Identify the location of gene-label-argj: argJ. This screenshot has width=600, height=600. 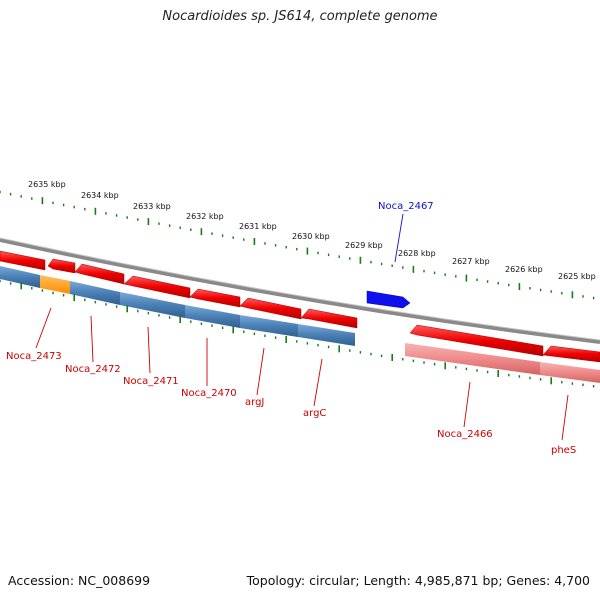
(254, 402).